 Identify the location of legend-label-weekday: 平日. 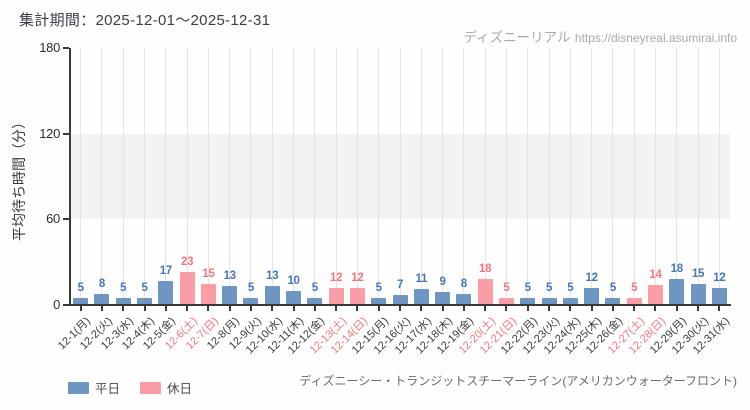
(108, 389).